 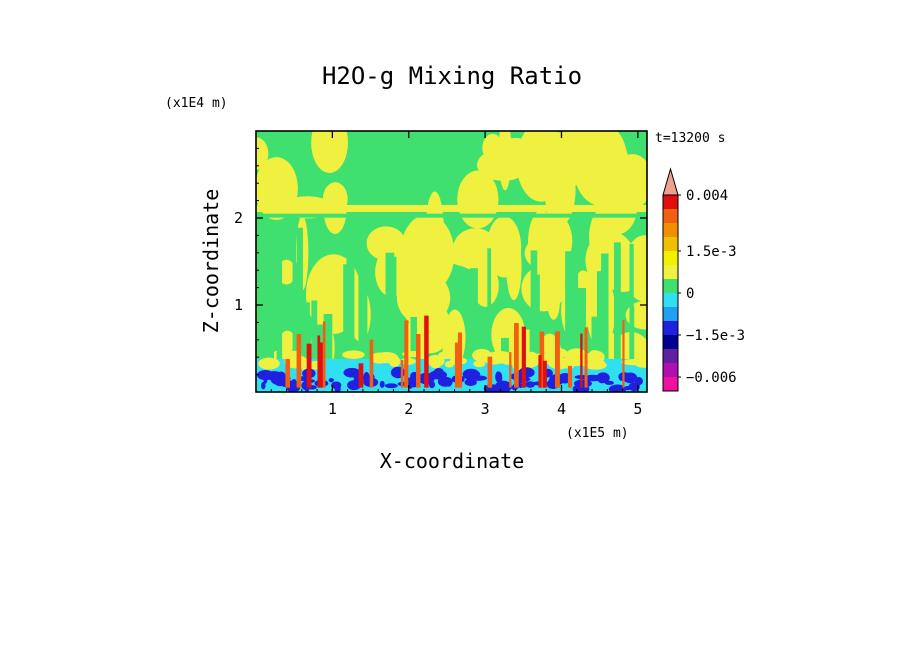 I want to click on chart-title: H2O-g Mixing Ratio, so click(x=452, y=76).